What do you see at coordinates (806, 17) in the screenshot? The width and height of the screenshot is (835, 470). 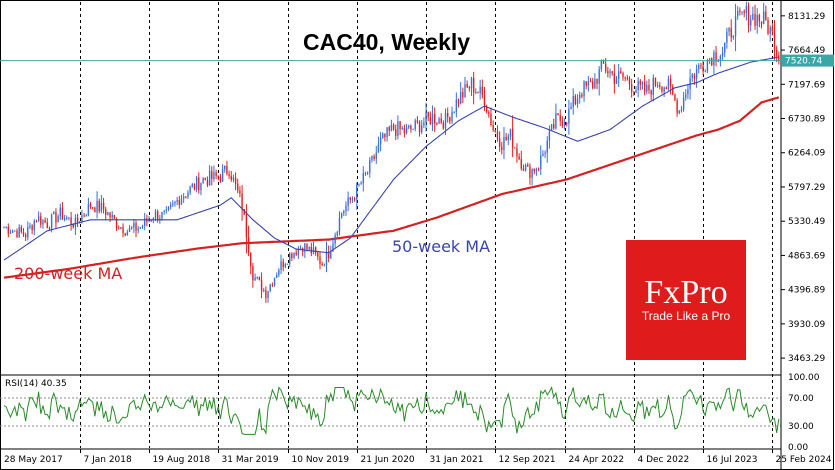 I see `y-tick-label: 8131.29` at bounding box center [806, 17].